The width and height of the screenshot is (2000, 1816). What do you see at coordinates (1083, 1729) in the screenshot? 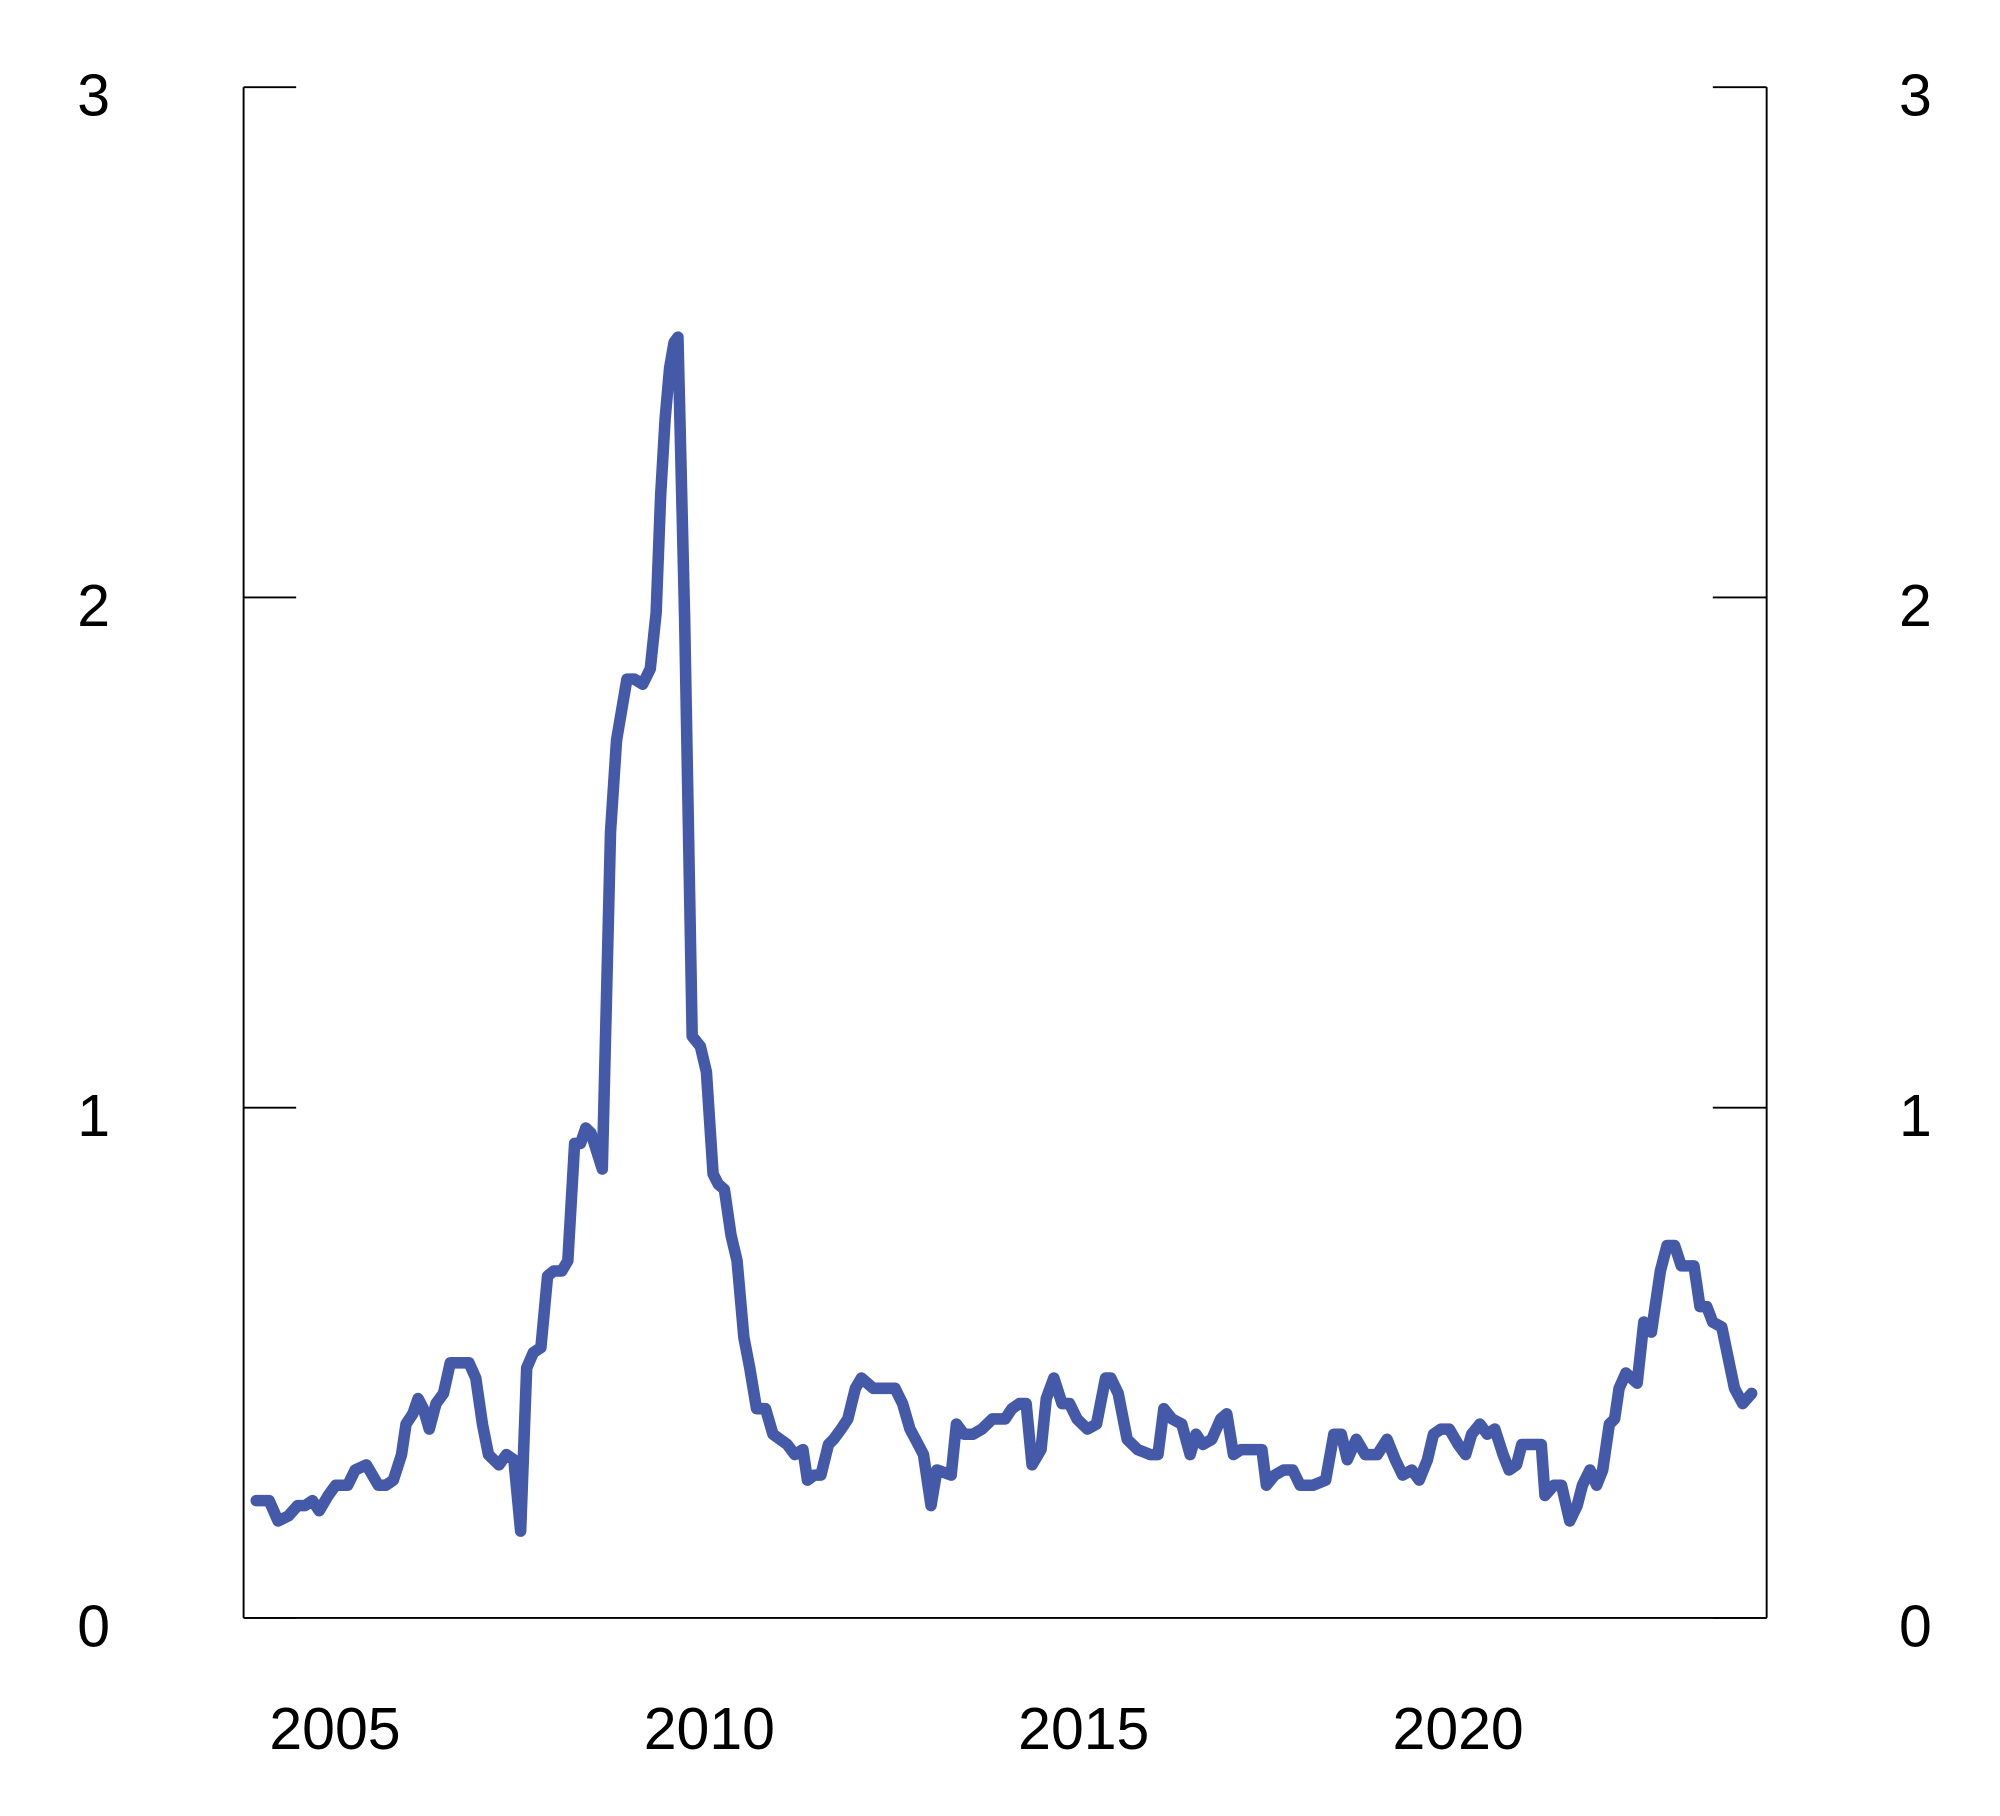
I see `x-tick-label: 2015` at bounding box center [1083, 1729].